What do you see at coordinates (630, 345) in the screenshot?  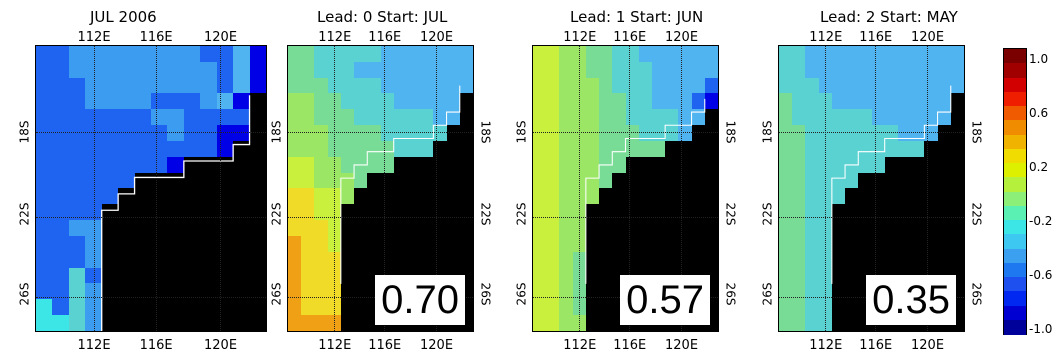 I see `longitude-tick-bottom: 116E` at bounding box center [630, 345].